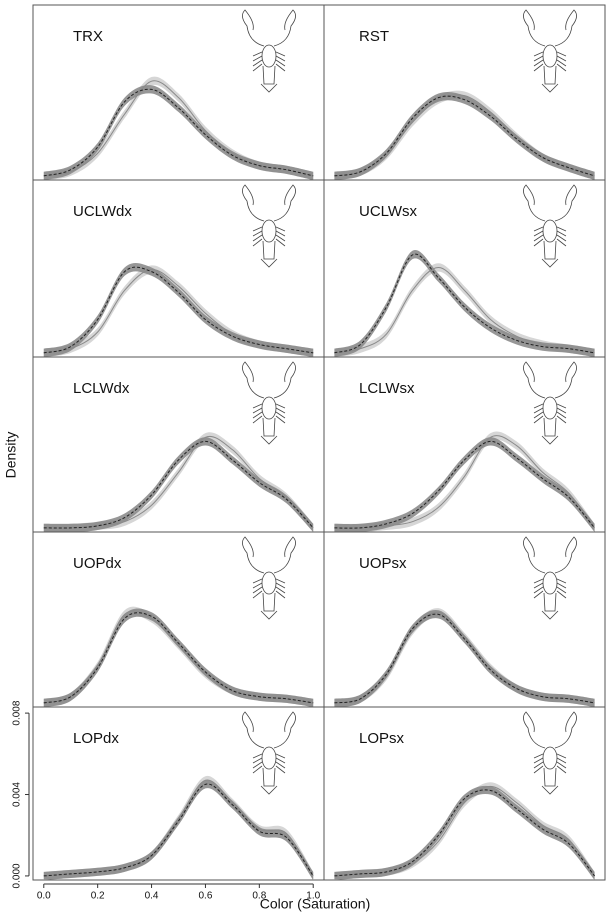 This screenshot has height=915, width=608. I want to click on panel-frame, so click(464, 793).